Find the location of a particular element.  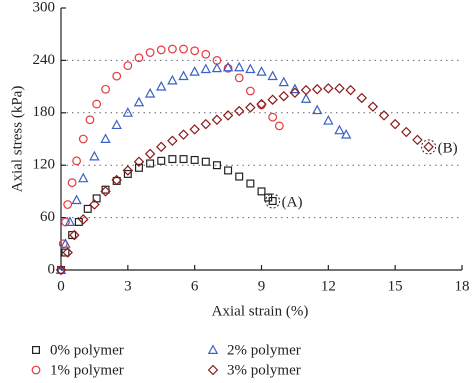

y-tick-label: 180 is located at coordinates (44, 112).